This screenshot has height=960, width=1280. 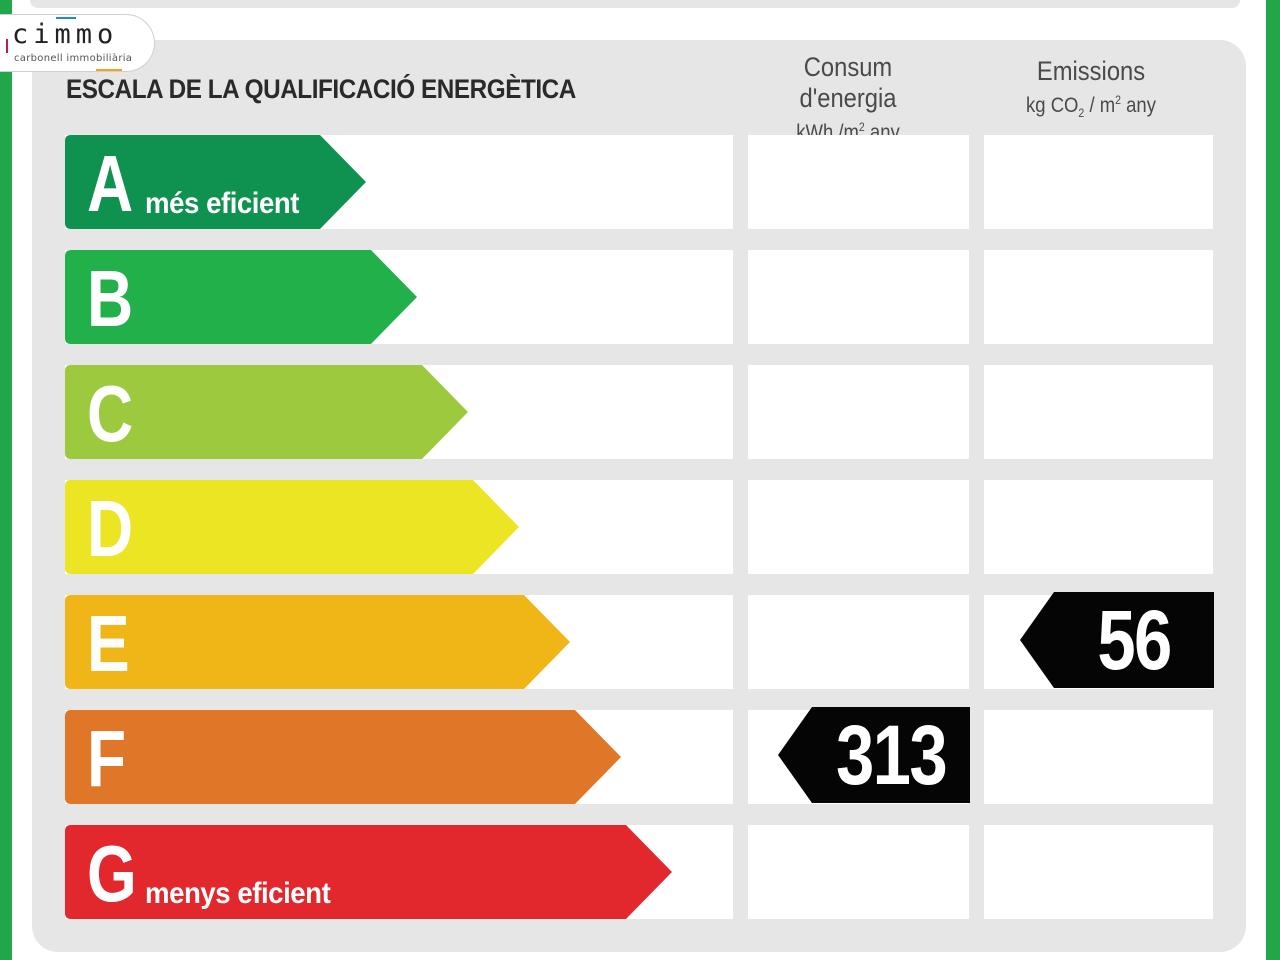 I want to click on right-green-border, so click(x=1273, y=480).